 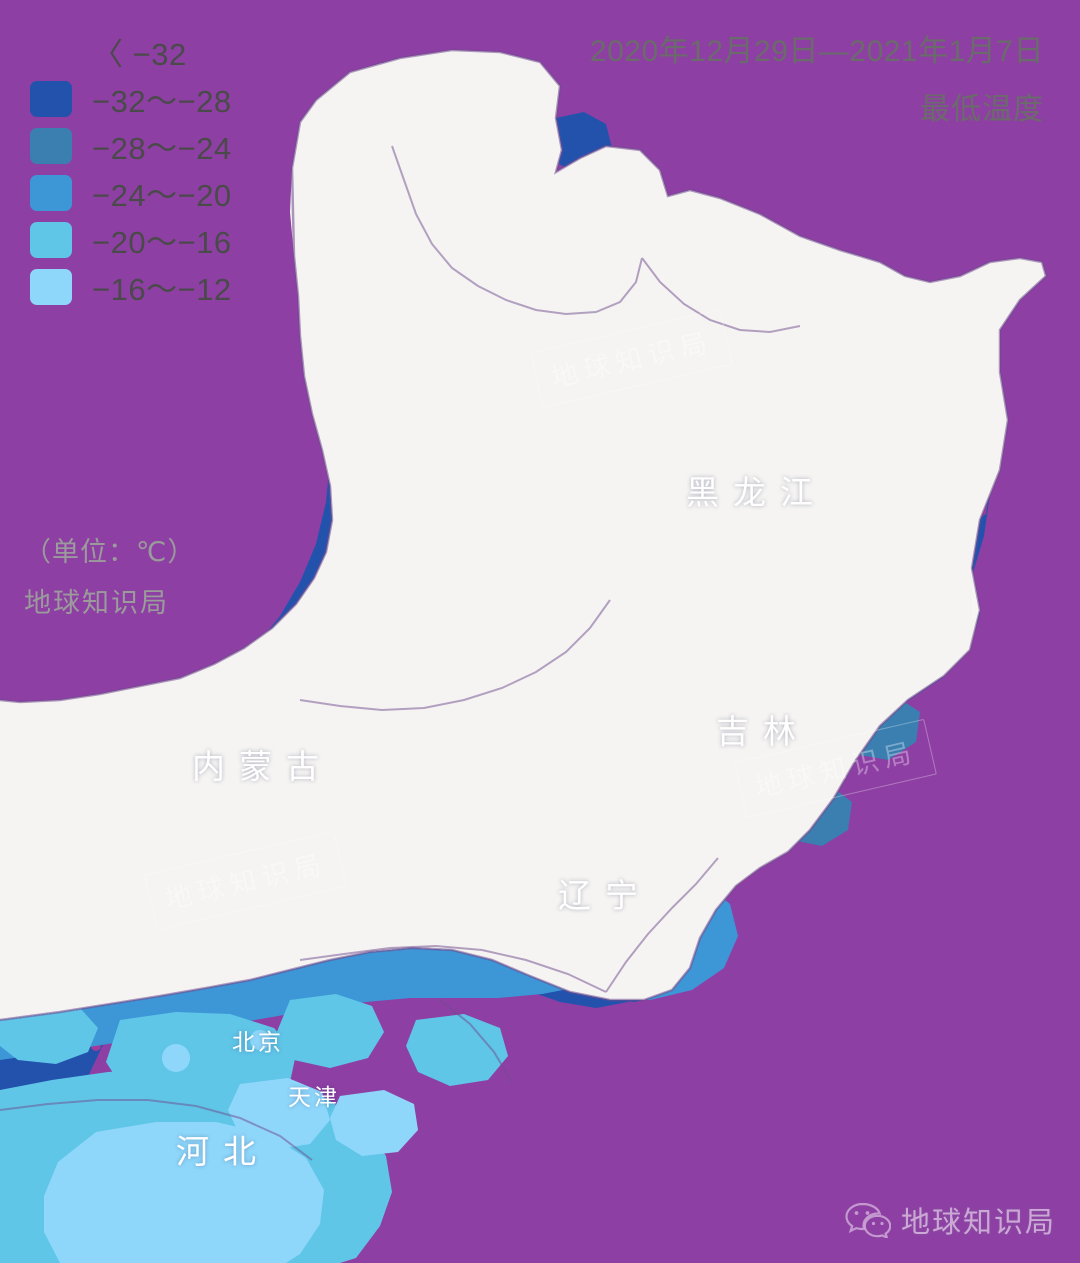 What do you see at coordinates (162, 148) in the screenshot?
I see `legend-label: −28〜−24` at bounding box center [162, 148].